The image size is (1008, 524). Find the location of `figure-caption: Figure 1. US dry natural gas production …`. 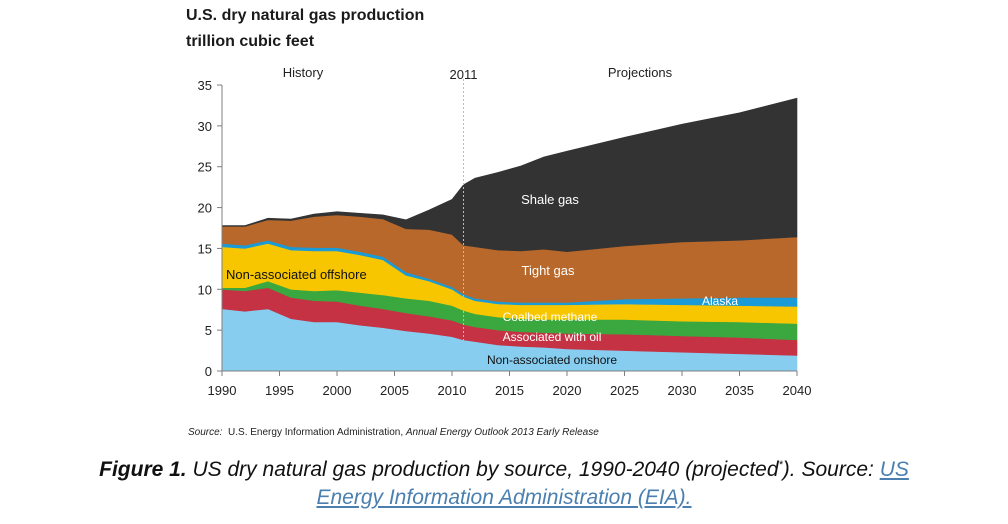

figure-caption: Figure 1. US dry natural gas production … is located at coordinates (504, 467).